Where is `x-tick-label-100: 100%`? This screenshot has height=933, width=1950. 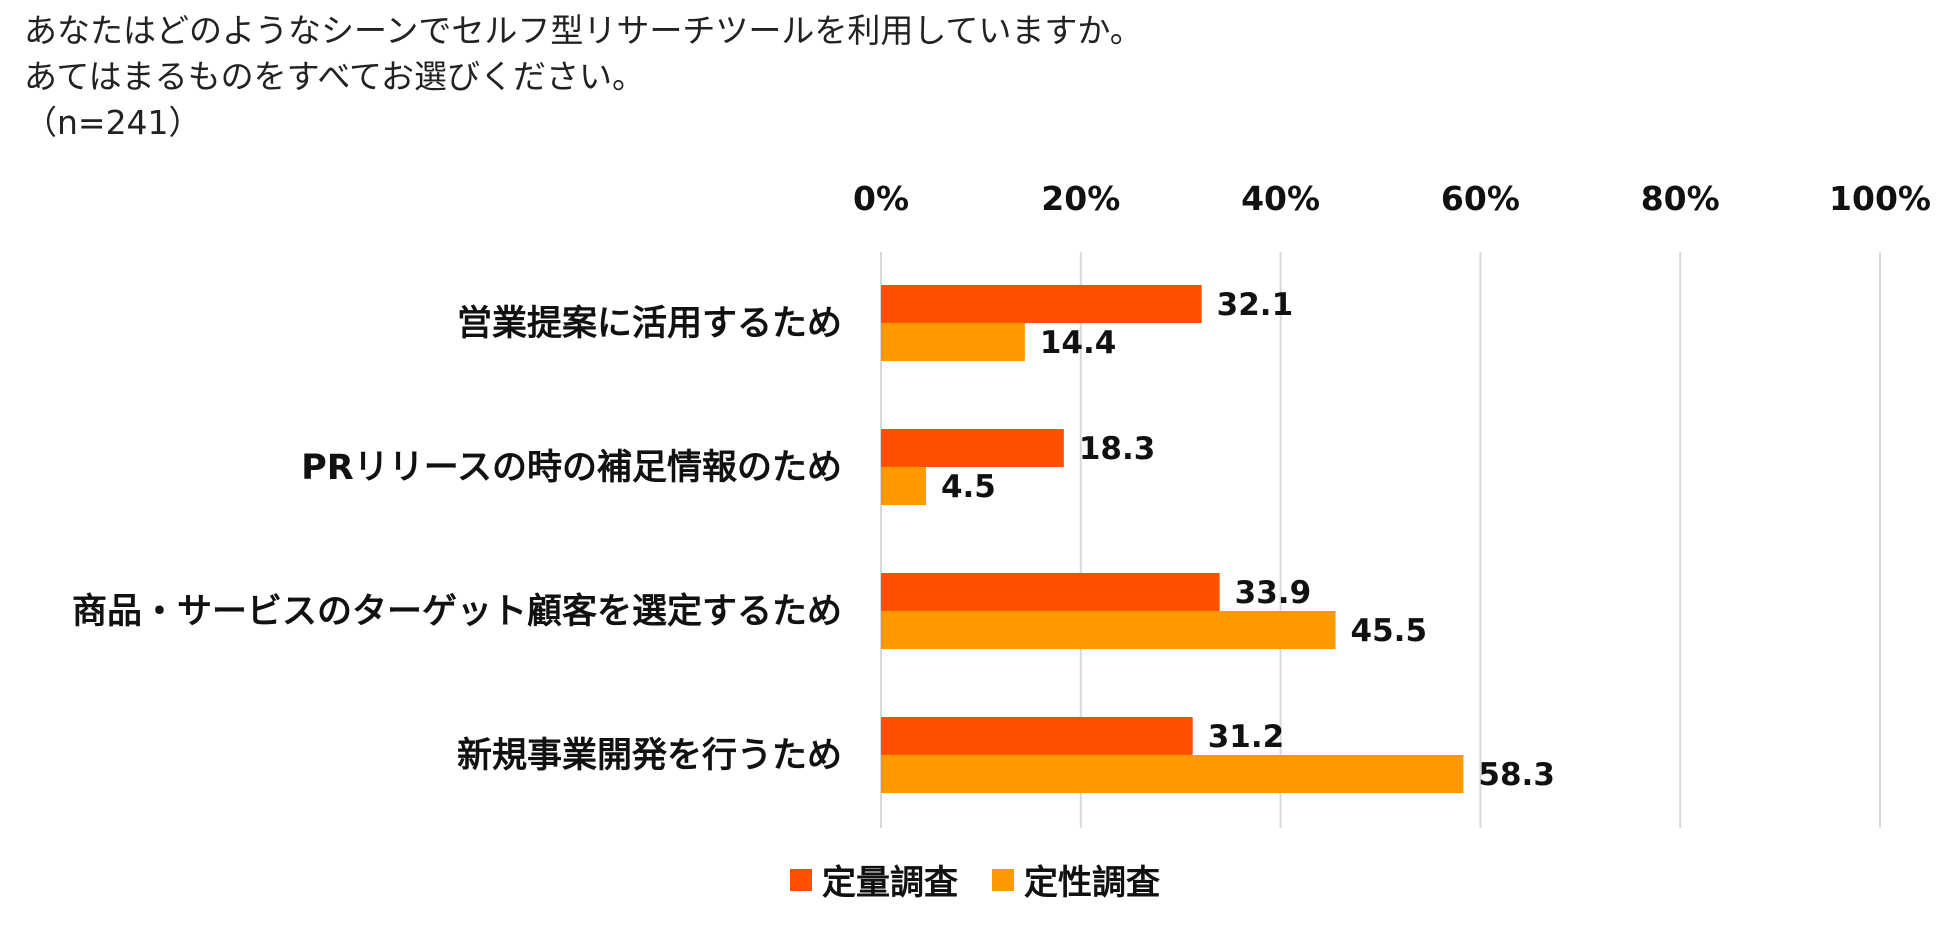
x-tick-label-100: 100% is located at coordinates (1880, 198).